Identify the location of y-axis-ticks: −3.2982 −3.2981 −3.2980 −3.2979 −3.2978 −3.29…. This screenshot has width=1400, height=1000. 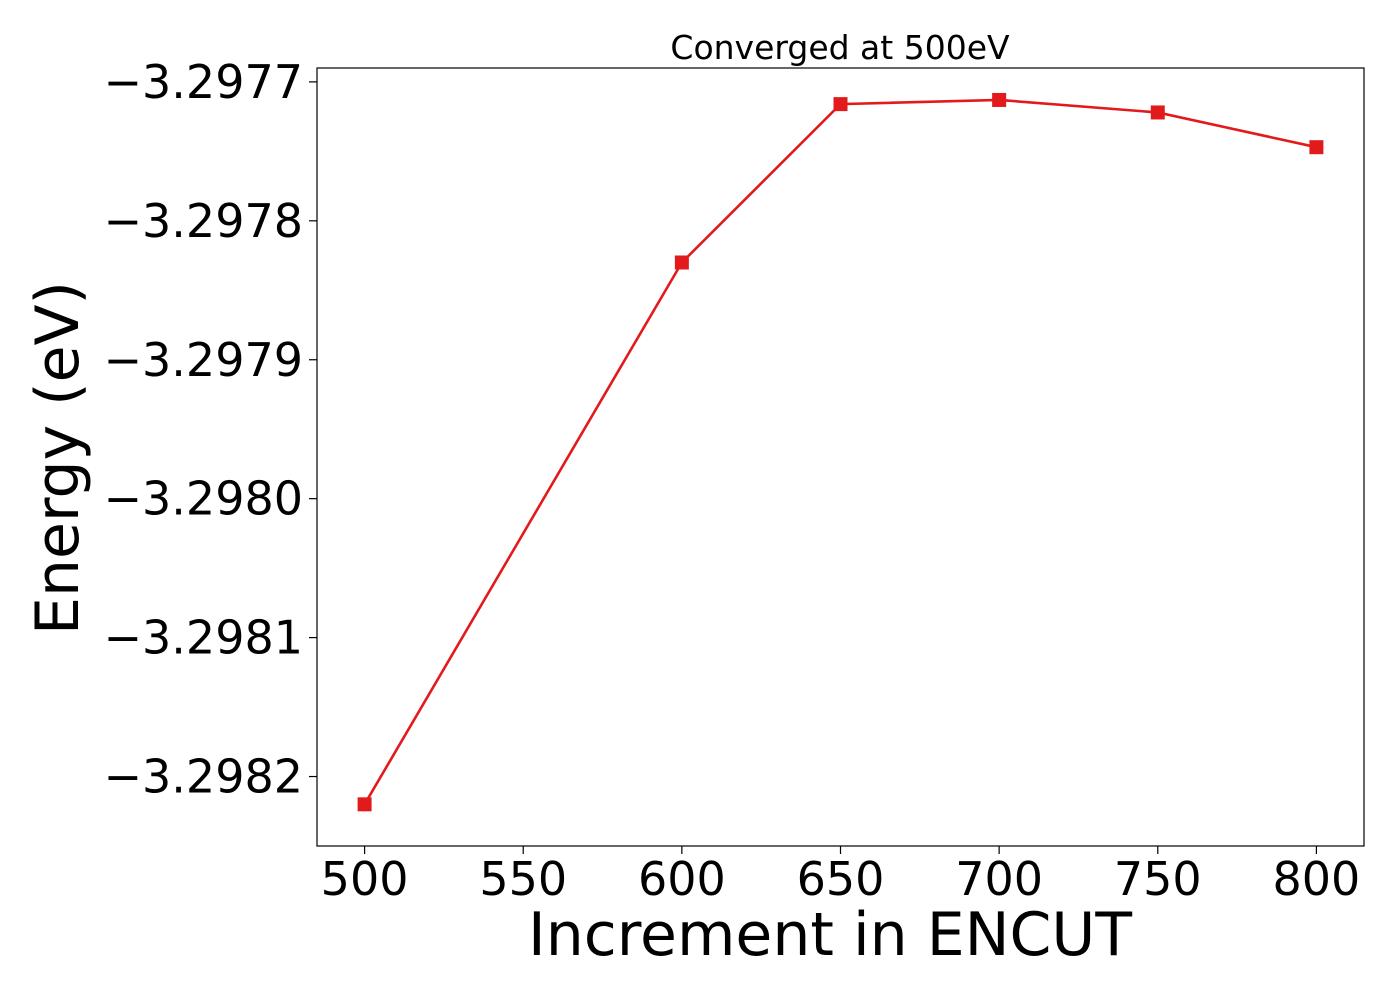
(210, 429).